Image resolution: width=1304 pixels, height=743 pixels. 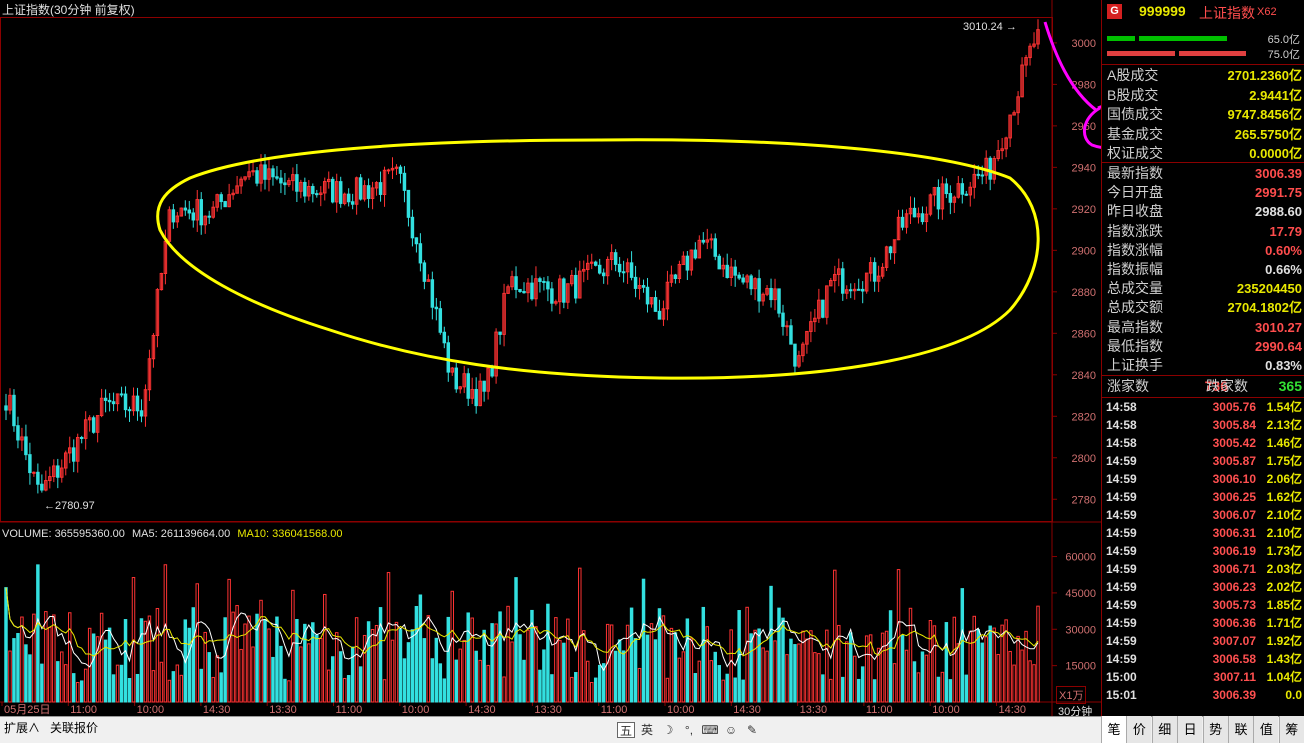 What do you see at coordinates (1234, 605) in the screenshot?
I see `tick-price: 3005.73` at bounding box center [1234, 605].